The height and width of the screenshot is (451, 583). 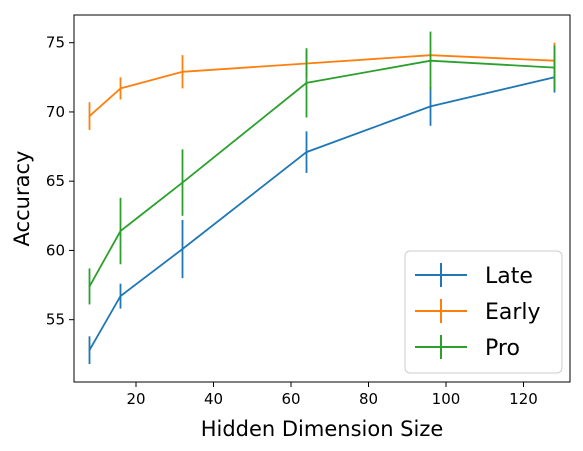 I want to click on legend-item-early: Early, so click(x=478, y=312).